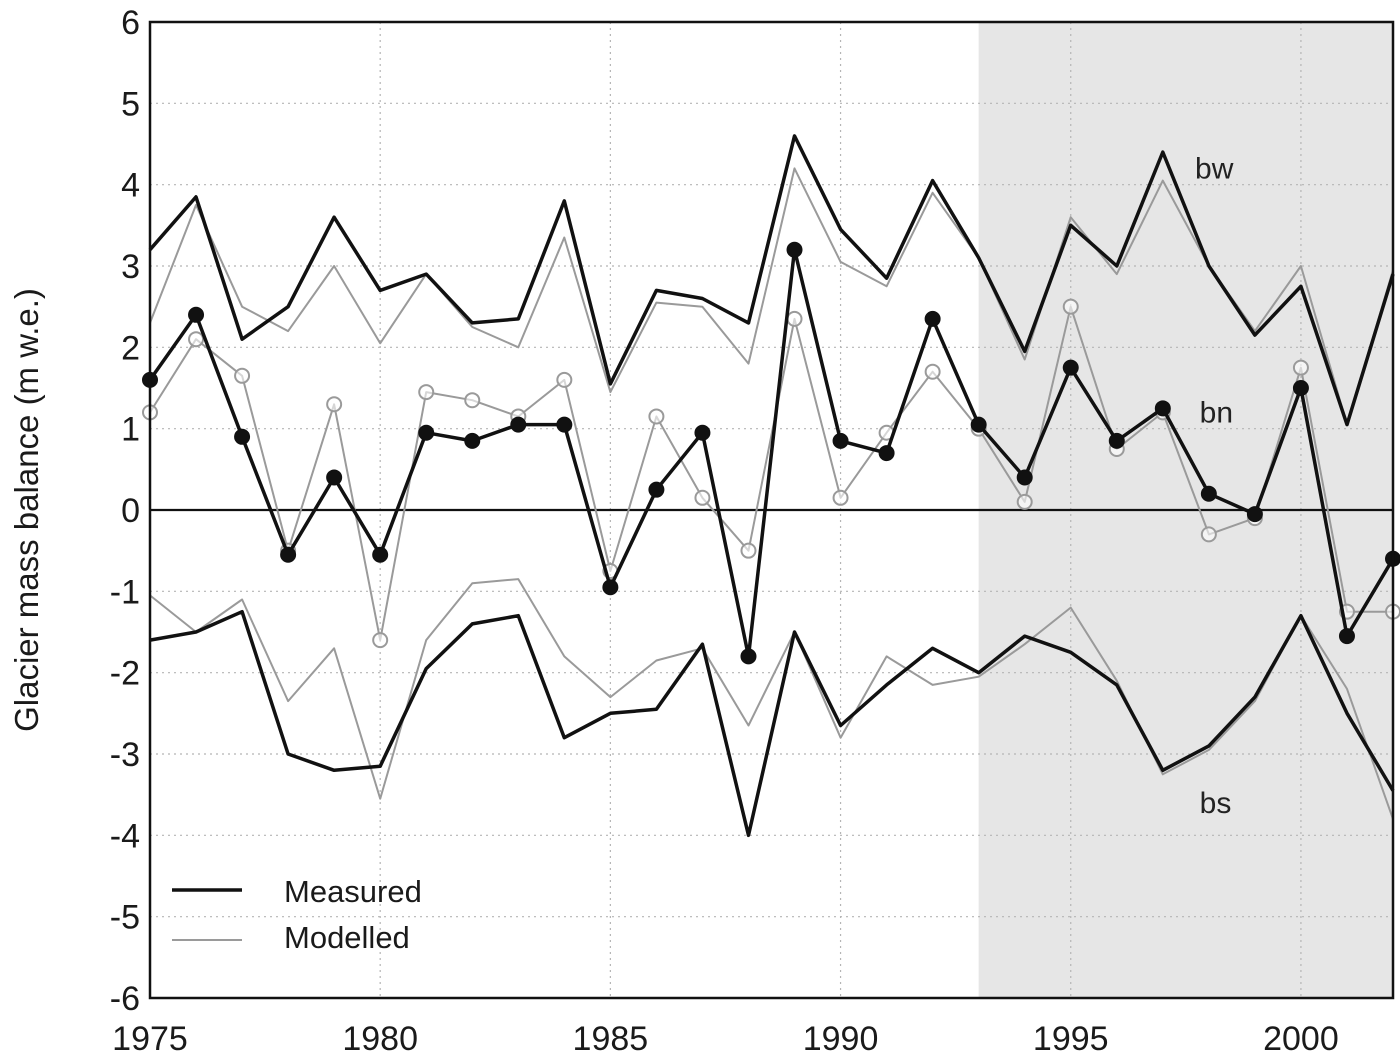 The height and width of the screenshot is (1061, 1400). I want to click on y-tick-label: -5, so click(125, 918).